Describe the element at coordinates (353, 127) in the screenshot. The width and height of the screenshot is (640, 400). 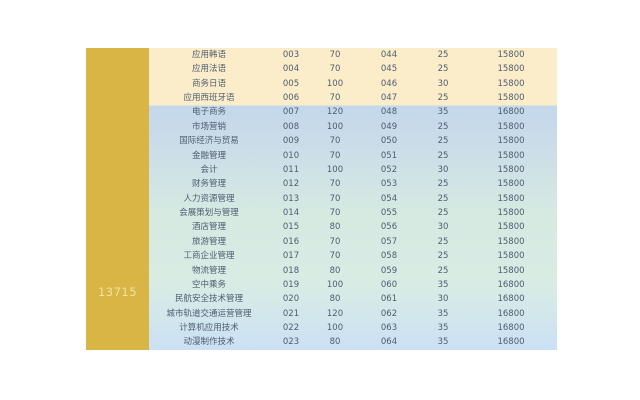
I see `table-row: 市场营销 008 100 049 25 15800` at that location.